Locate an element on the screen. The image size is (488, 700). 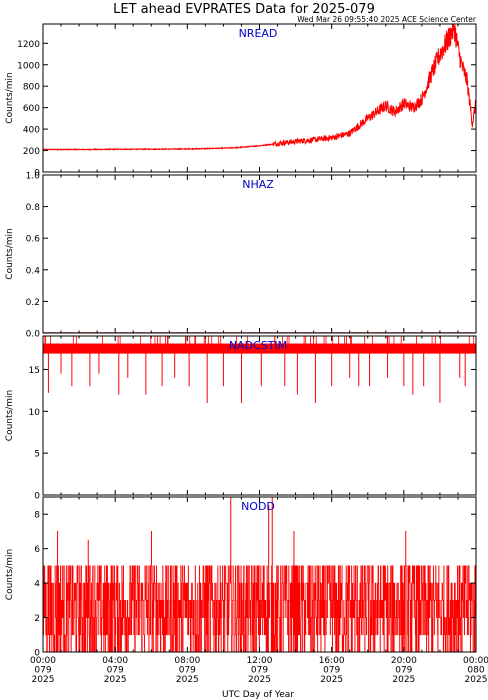
y-tick-label: 1000 is located at coordinates (28, 66).